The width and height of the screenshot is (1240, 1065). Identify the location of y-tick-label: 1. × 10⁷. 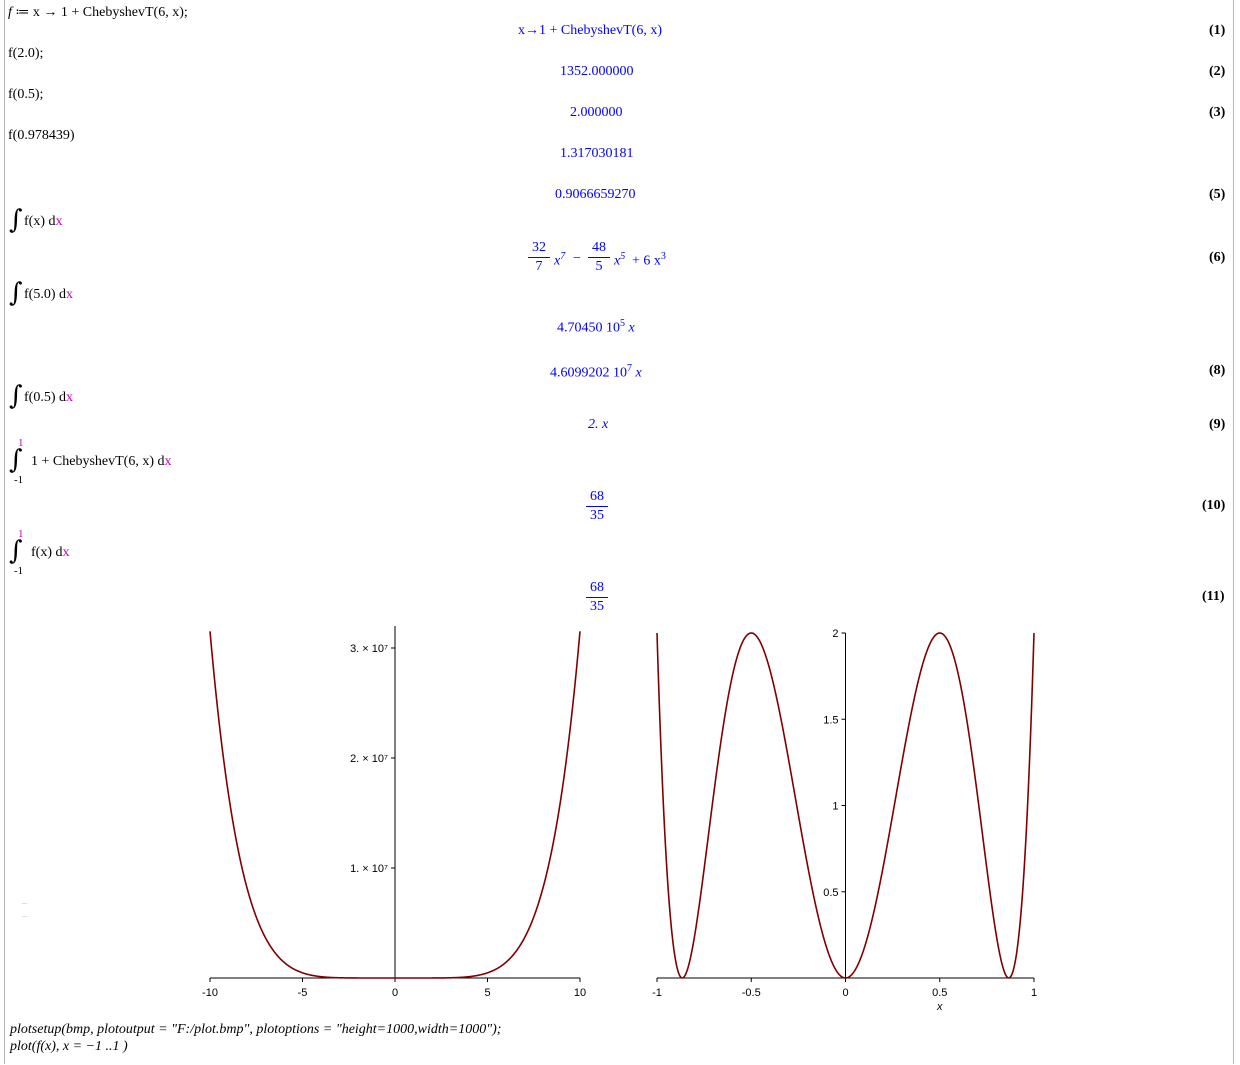
(369, 869).